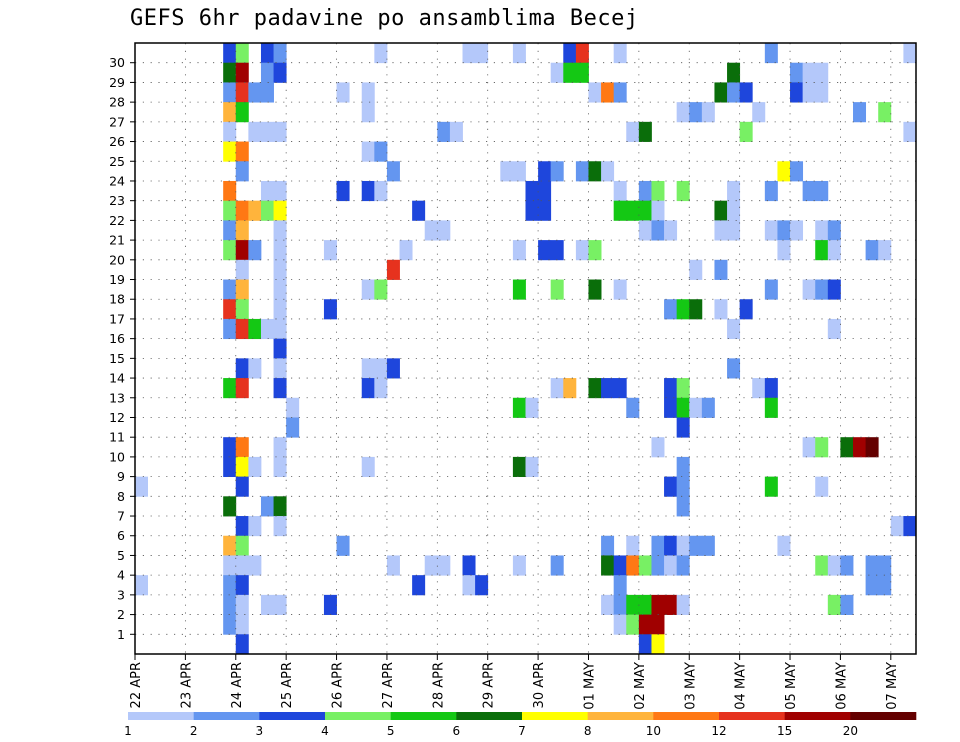 The width and height of the screenshot is (960, 742). What do you see at coordinates (588, 731) in the screenshot?
I see `colorbar-label: 8` at bounding box center [588, 731].